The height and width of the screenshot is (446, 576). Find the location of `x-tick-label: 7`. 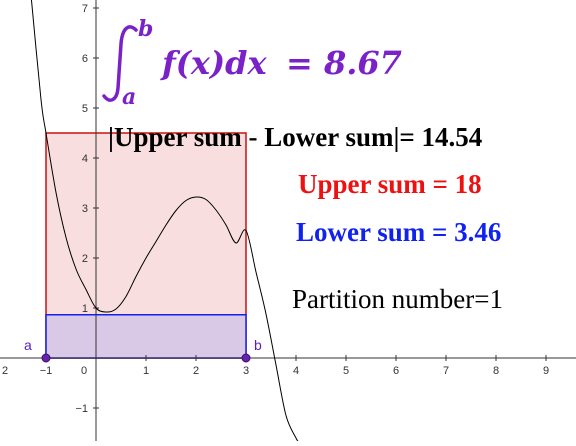

x-tick-label: 7 is located at coordinates (446, 371).